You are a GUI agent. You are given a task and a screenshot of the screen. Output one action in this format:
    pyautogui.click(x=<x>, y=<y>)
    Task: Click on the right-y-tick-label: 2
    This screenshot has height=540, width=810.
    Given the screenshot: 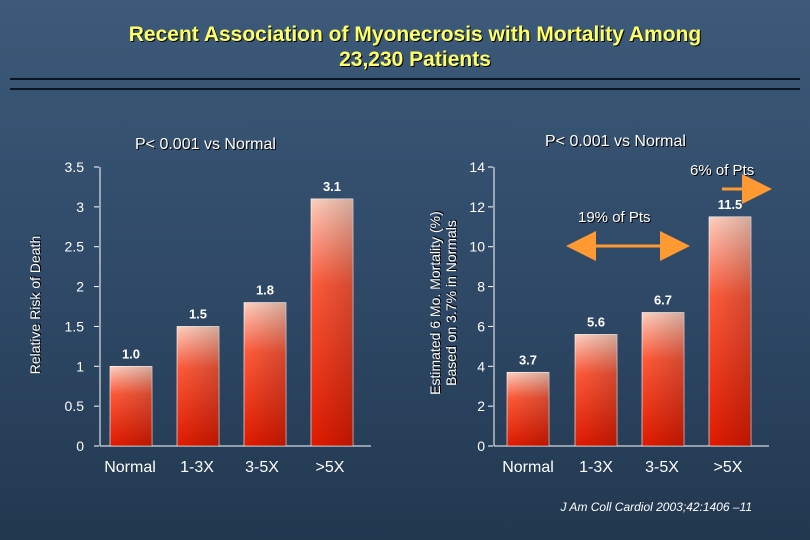 What is the action you would take?
    pyautogui.click(x=481, y=406)
    